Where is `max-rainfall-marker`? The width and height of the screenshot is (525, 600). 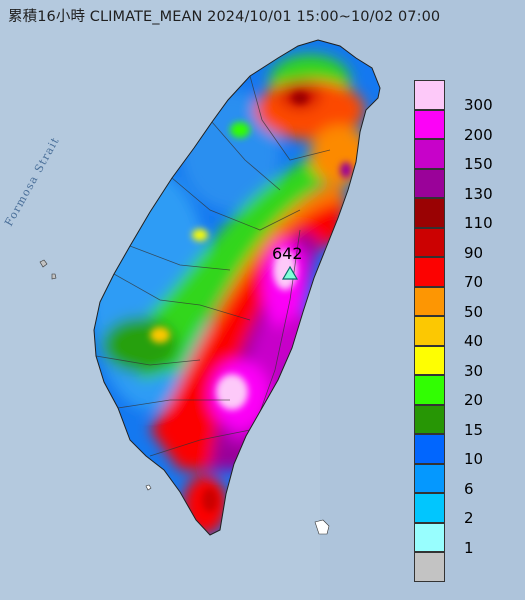 max-rainfall-marker is located at coordinates (290, 272).